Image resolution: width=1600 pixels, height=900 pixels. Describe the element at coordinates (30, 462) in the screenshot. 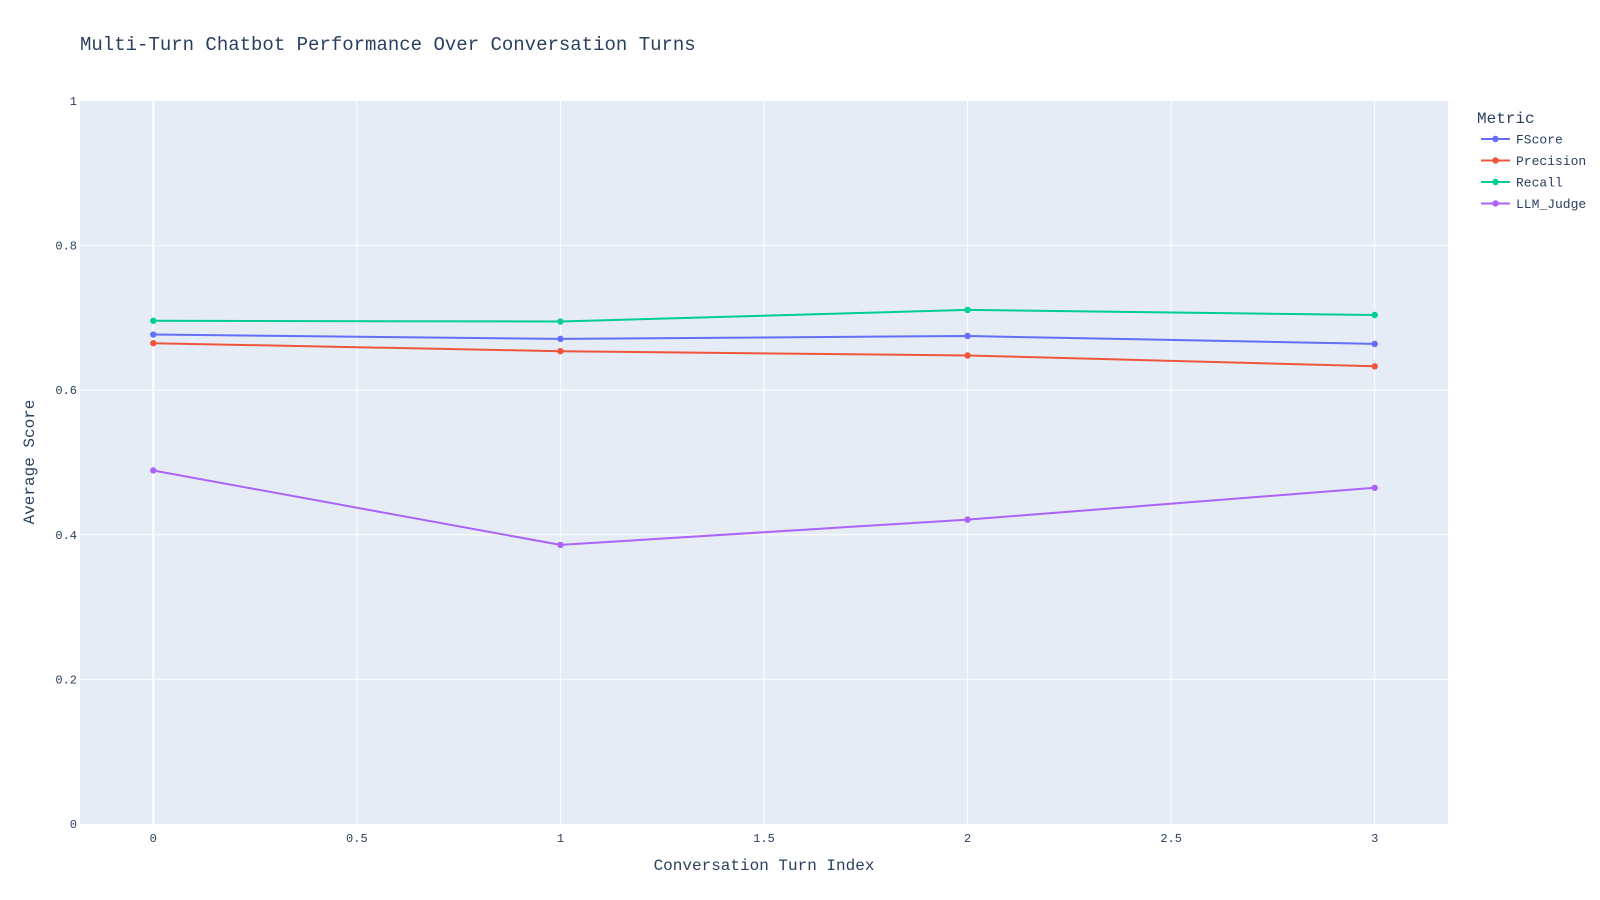

I see `y-axis-title: Average Score` at that location.